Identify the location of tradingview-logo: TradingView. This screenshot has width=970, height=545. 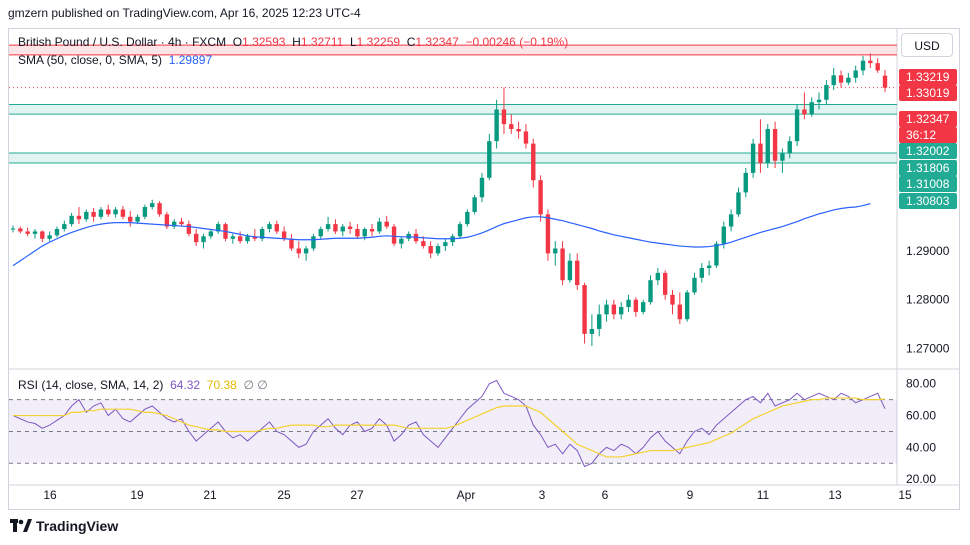
(64, 526).